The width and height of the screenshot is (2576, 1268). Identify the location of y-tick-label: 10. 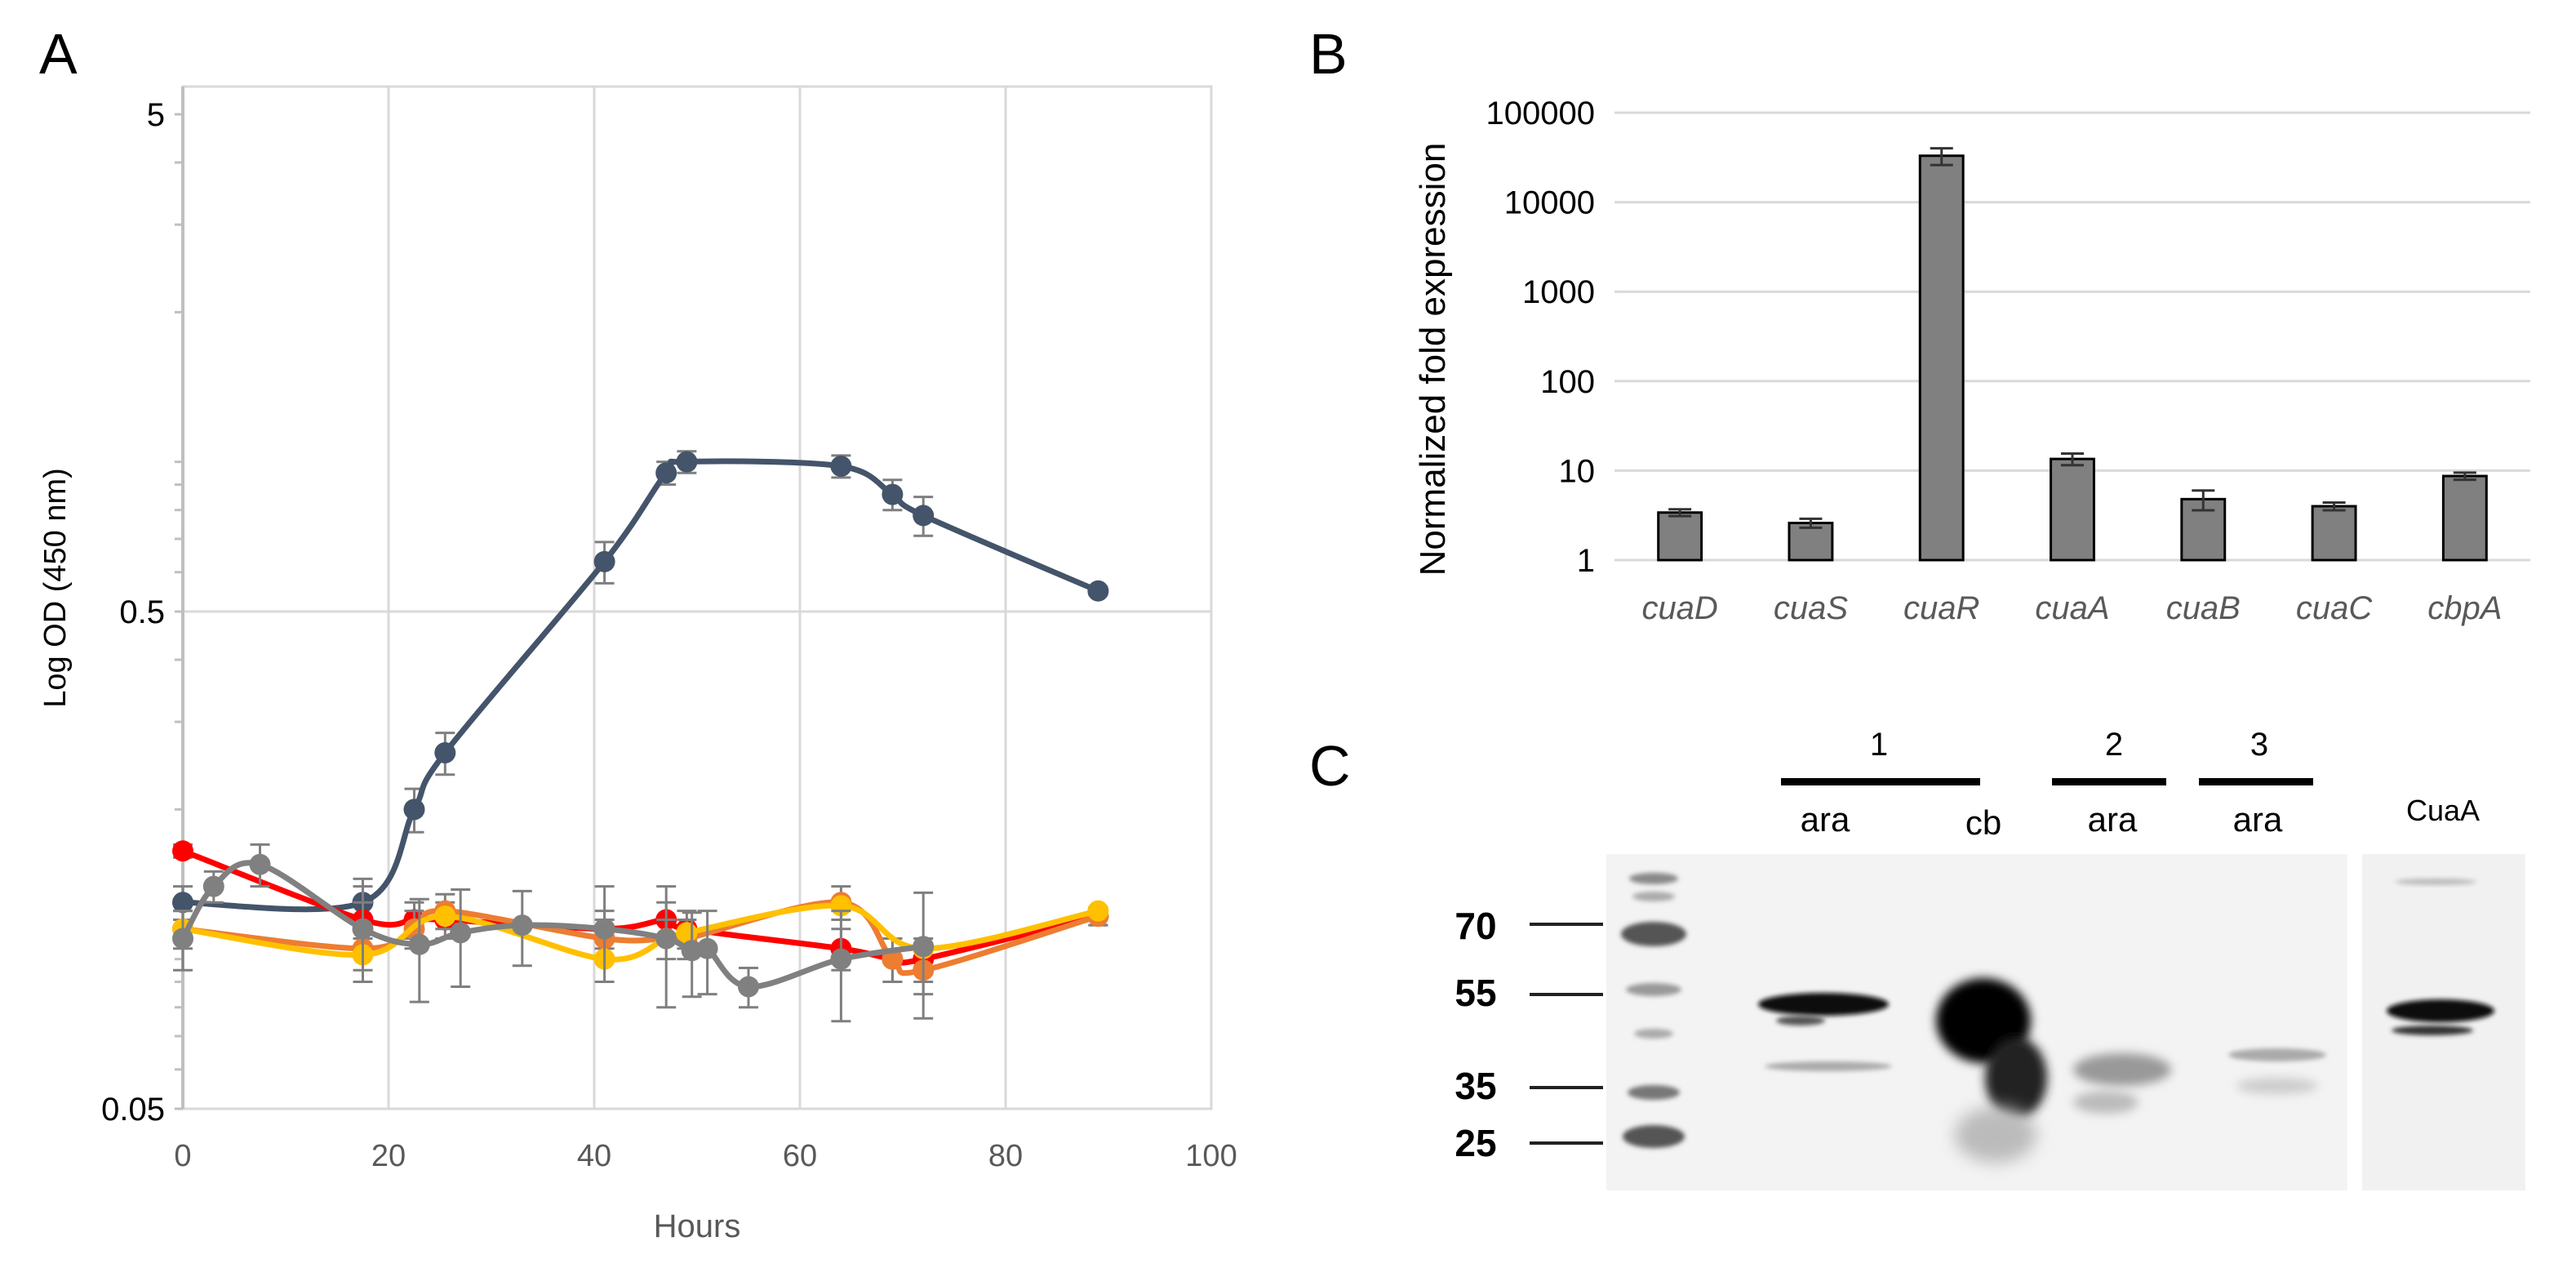
(1577, 471).